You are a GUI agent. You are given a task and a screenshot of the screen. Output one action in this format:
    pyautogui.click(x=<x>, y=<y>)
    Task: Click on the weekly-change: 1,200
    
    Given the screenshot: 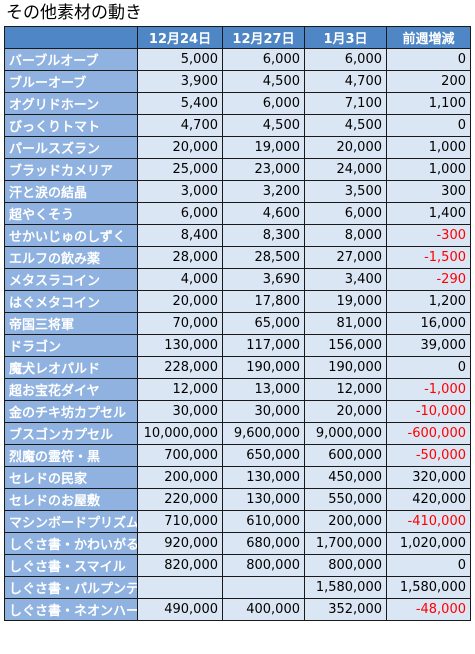 What is the action you would take?
    pyautogui.click(x=428, y=301)
    